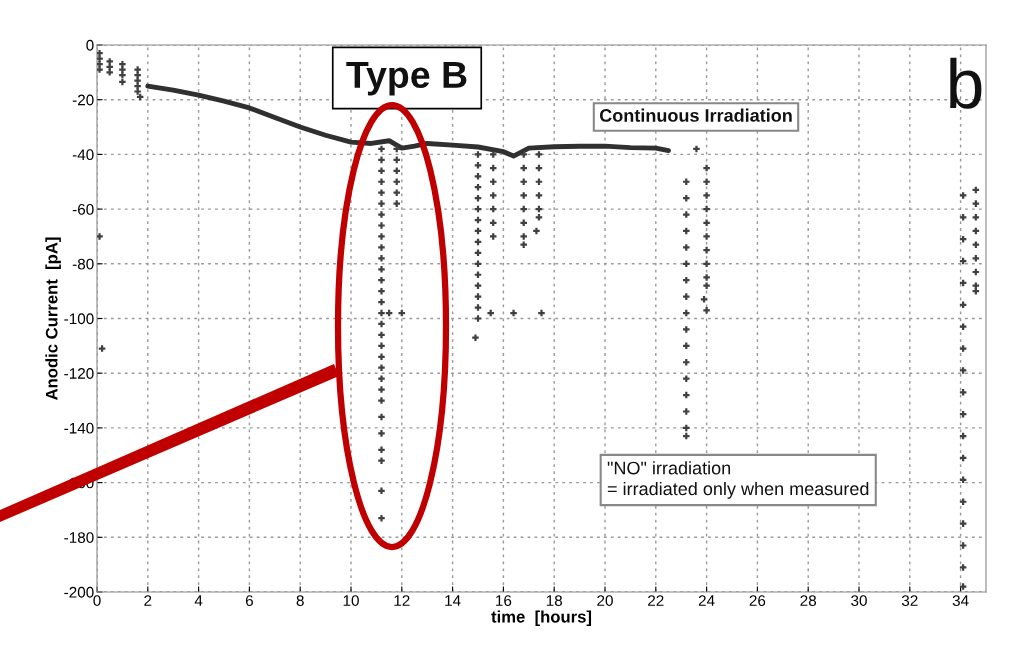 This screenshot has height=649, width=1020. I want to click on annotation: b, so click(966, 83).